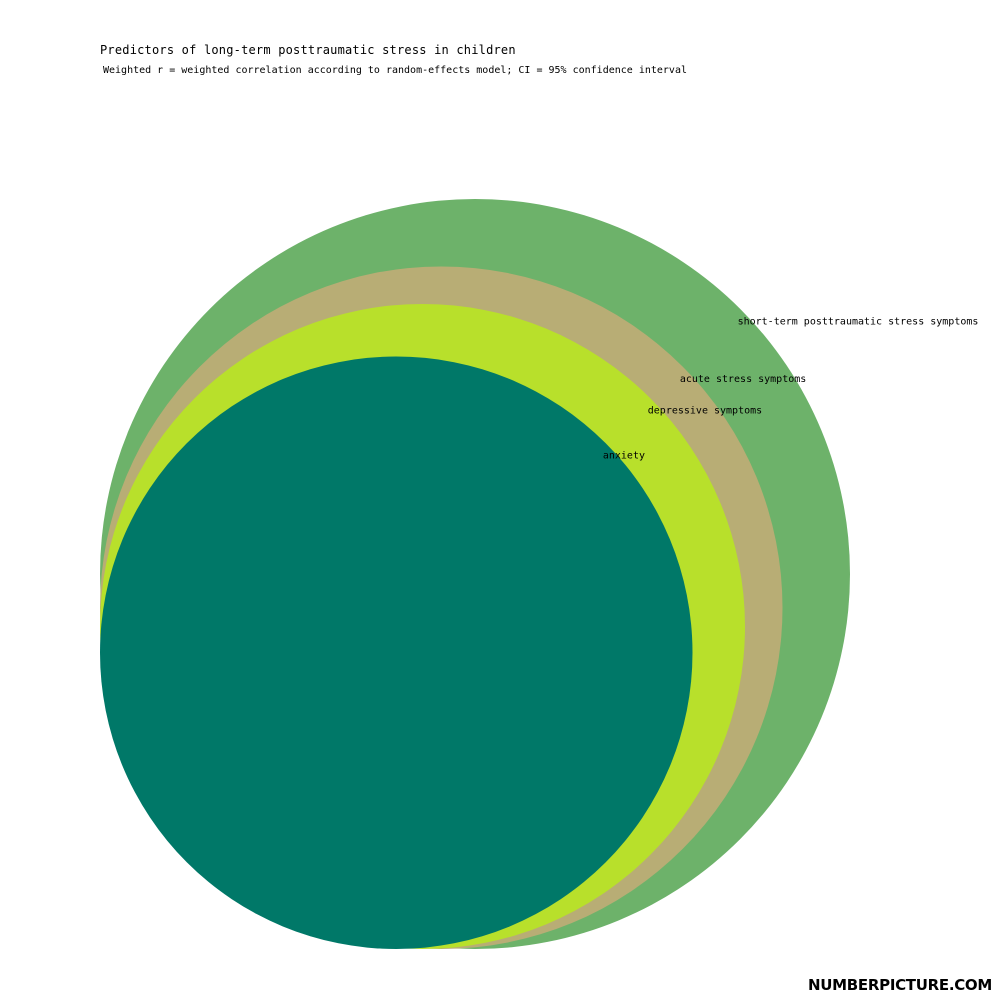 This screenshot has width=1000, height=1000. I want to click on label-depressive-symptoms: depressive symptoms, so click(705, 411).